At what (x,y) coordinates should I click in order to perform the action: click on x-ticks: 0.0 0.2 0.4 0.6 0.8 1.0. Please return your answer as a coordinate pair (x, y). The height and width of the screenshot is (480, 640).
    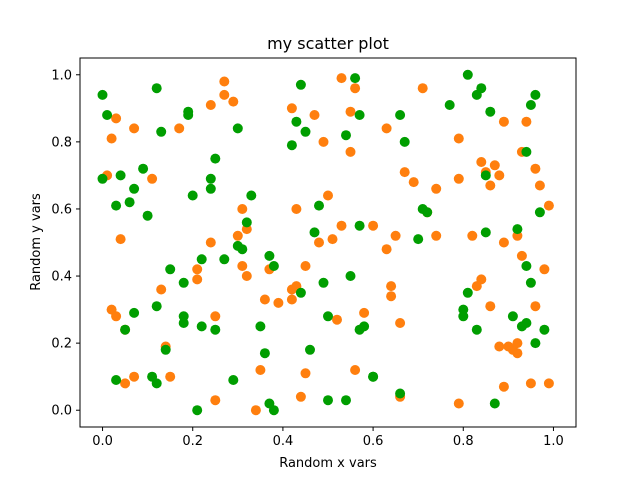
    Looking at the image, I should click on (328, 438).